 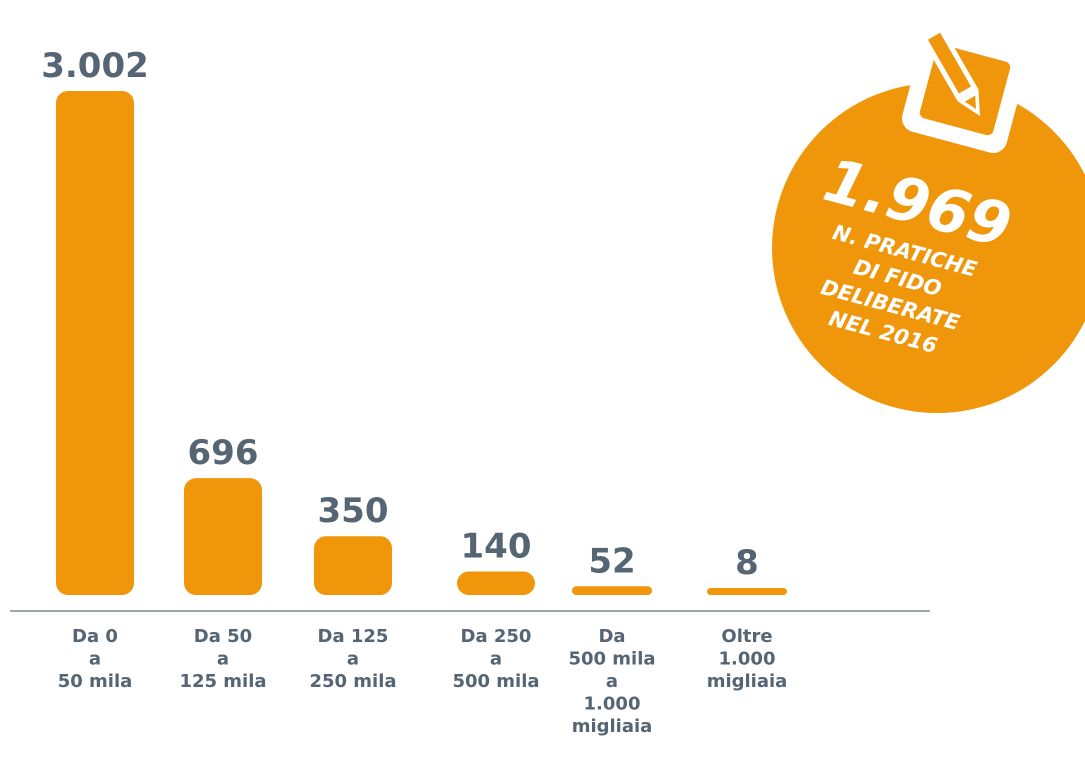 I want to click on category-label-5: Oltre 1.000 migliaia, so click(x=747, y=659).